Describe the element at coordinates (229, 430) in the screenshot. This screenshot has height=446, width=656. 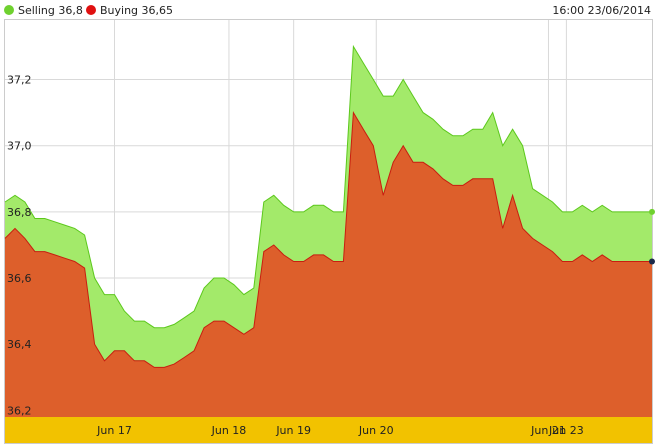
I see `x-tick-label: Jun 18` at that location.